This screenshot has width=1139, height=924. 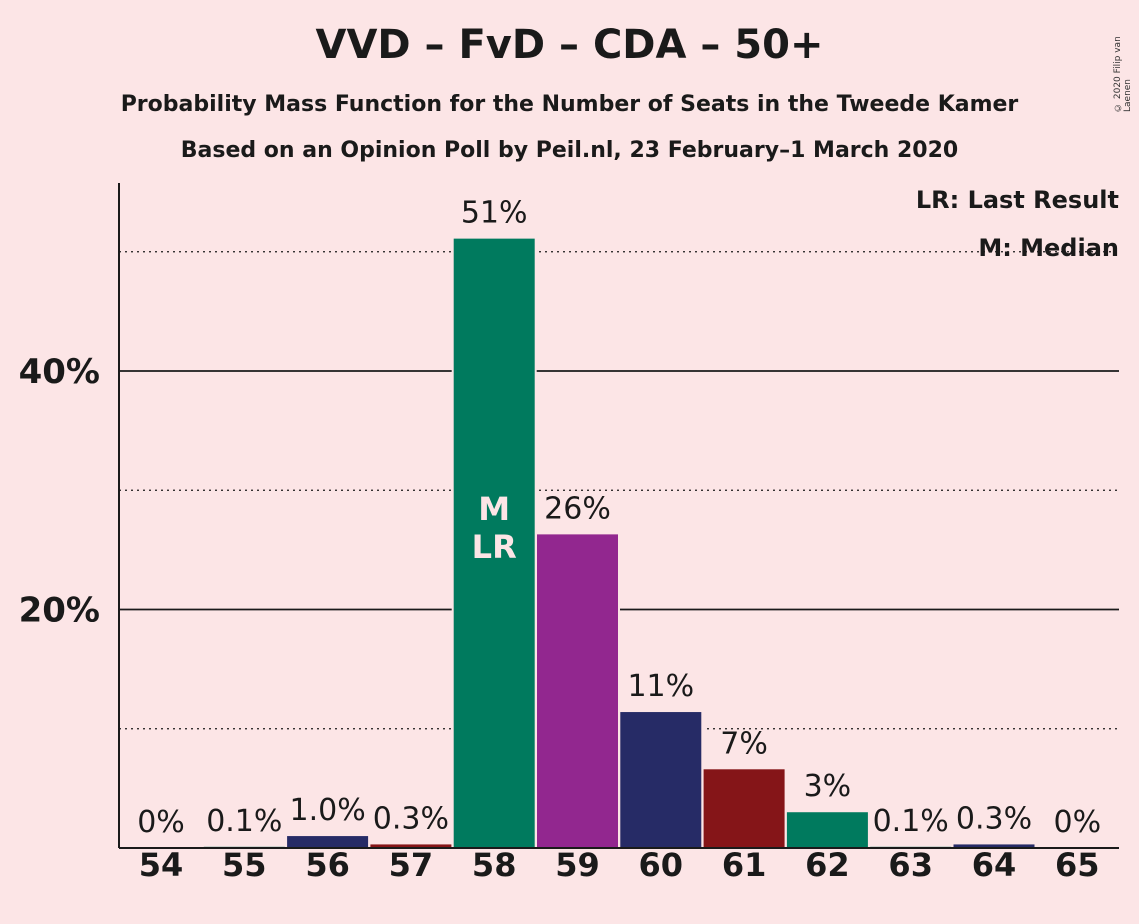 What do you see at coordinates (661, 865) in the screenshot?
I see `x-tick-label: 60` at bounding box center [661, 865].